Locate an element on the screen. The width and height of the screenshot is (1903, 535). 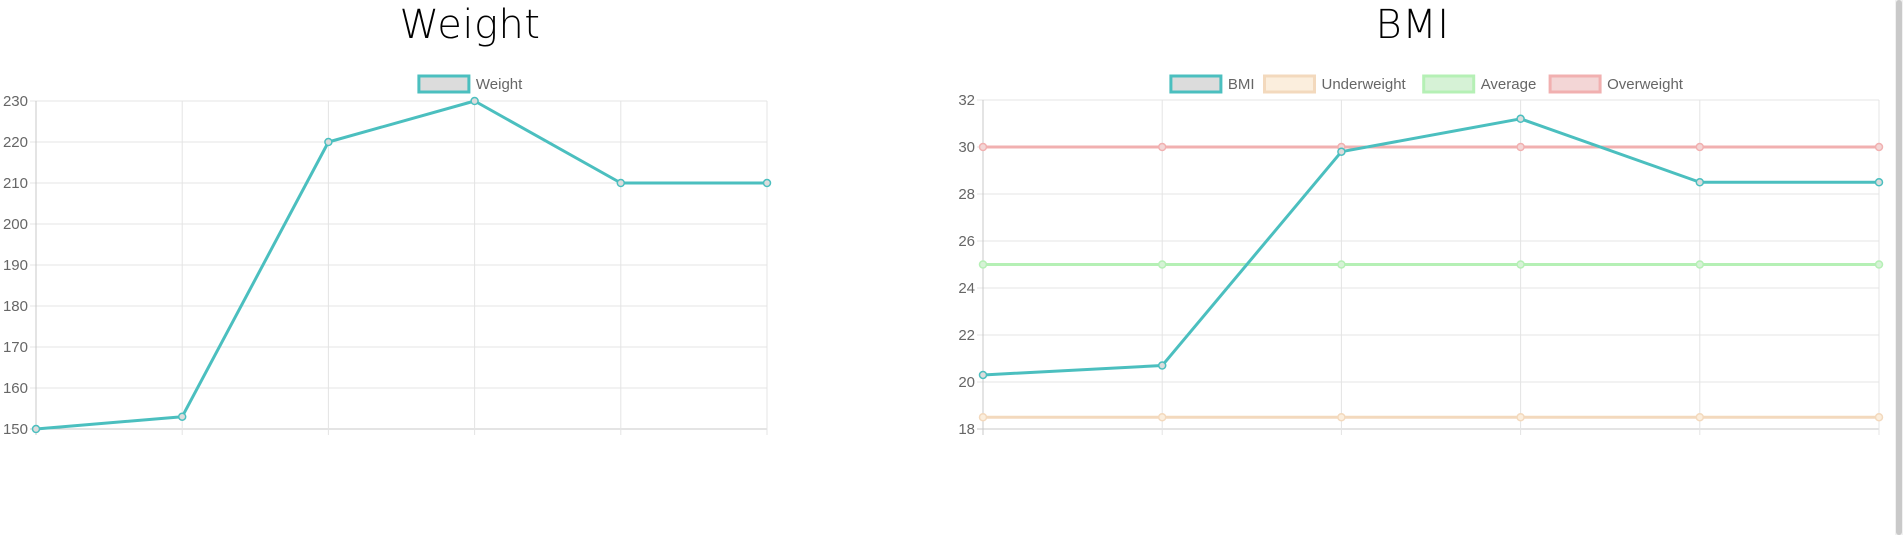
legend-label-underweight: Underweight is located at coordinates (1364, 84).